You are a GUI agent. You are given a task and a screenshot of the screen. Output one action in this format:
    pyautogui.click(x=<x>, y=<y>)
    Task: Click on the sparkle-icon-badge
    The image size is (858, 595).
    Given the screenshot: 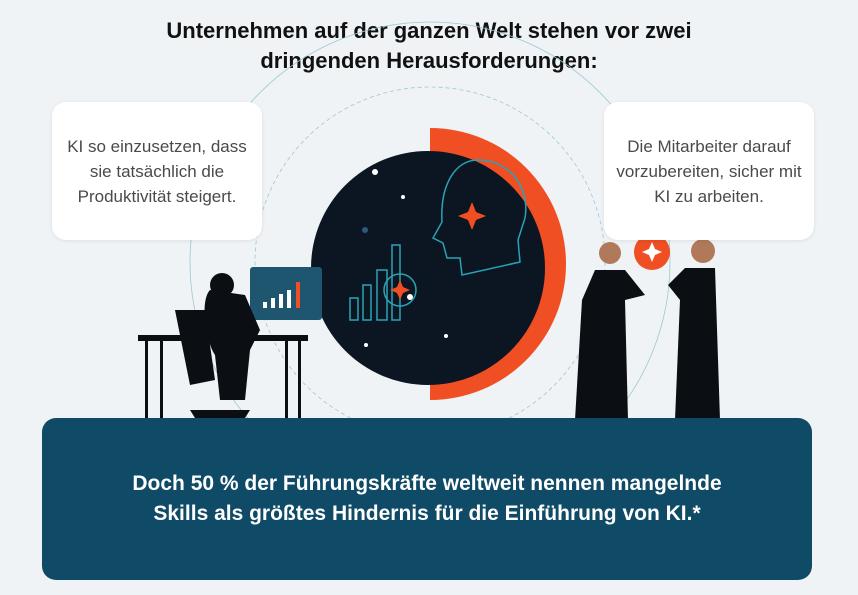 What is the action you would take?
    pyautogui.click(x=652, y=252)
    